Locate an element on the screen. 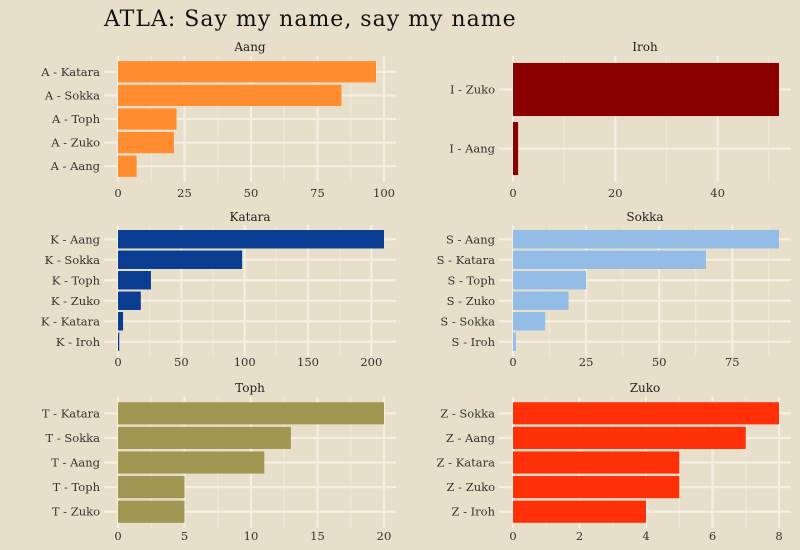  category-label: K - Toph is located at coordinates (76, 280).